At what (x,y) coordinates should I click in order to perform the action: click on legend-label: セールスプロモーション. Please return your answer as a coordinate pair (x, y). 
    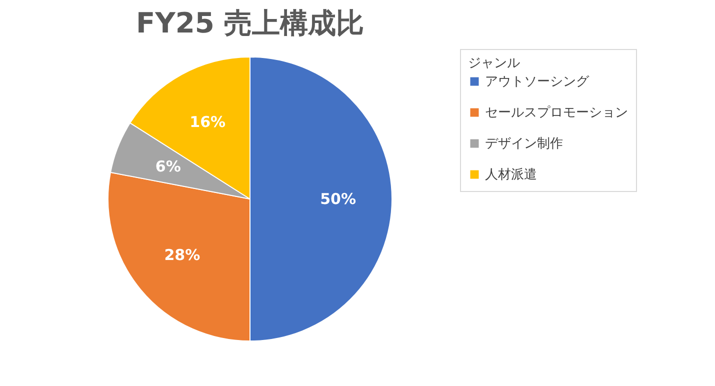
    Looking at the image, I should click on (556, 113).